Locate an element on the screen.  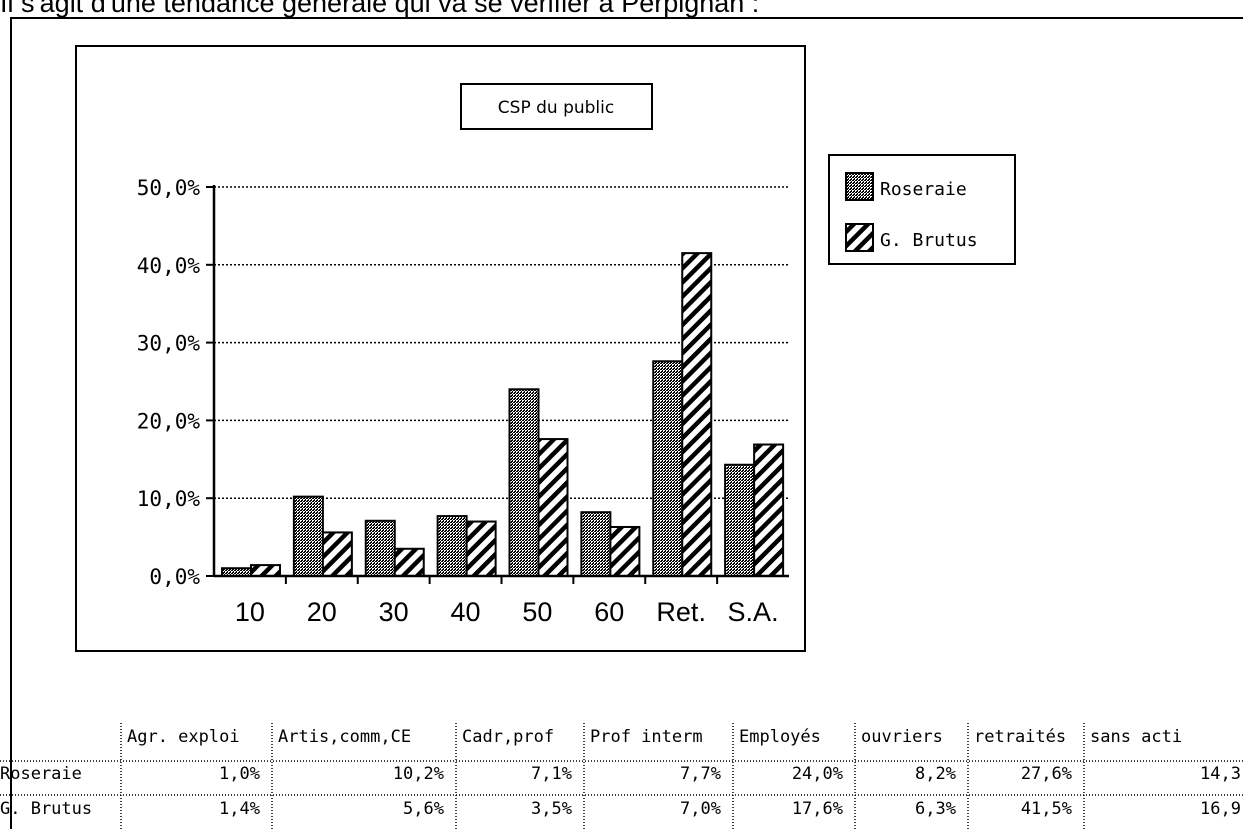
table-row-label: Roseraie is located at coordinates (41, 774).